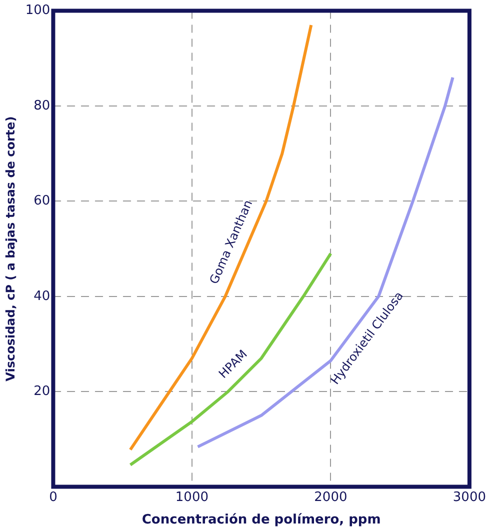  What do you see at coordinates (42, 106) in the screenshot?
I see `y-tick-label: 80` at bounding box center [42, 106].